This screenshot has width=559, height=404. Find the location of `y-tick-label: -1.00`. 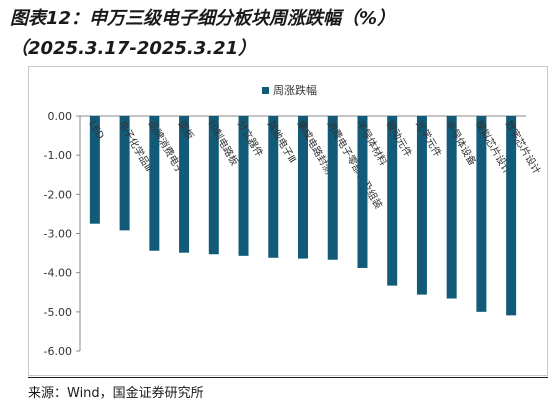

y-tick-label: -1.00 is located at coordinates (58, 155).